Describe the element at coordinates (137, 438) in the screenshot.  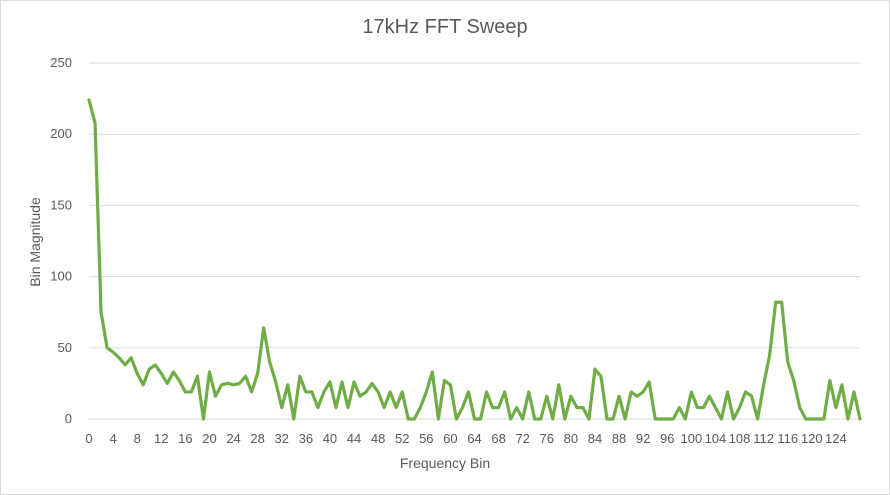
I see `x-tick-label: 8` at that location.